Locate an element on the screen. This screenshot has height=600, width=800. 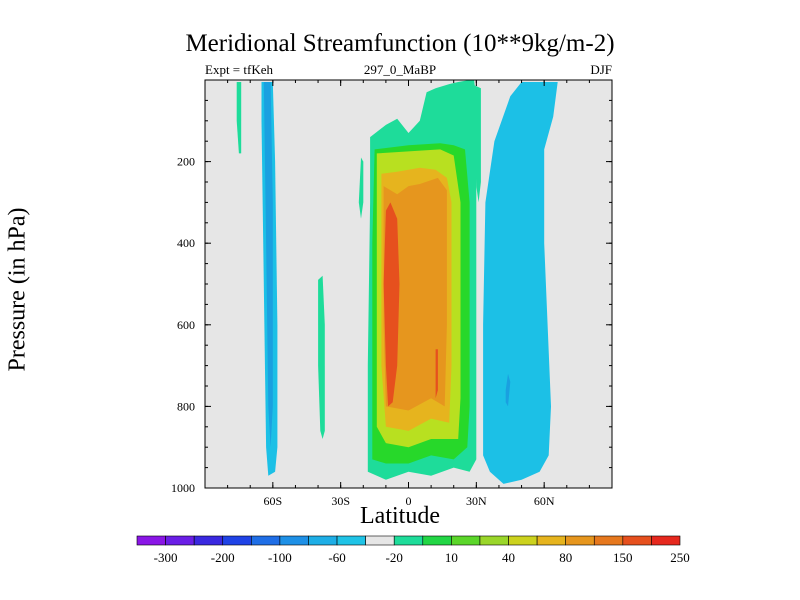
northern-cell-core is located at coordinates (508, 390).